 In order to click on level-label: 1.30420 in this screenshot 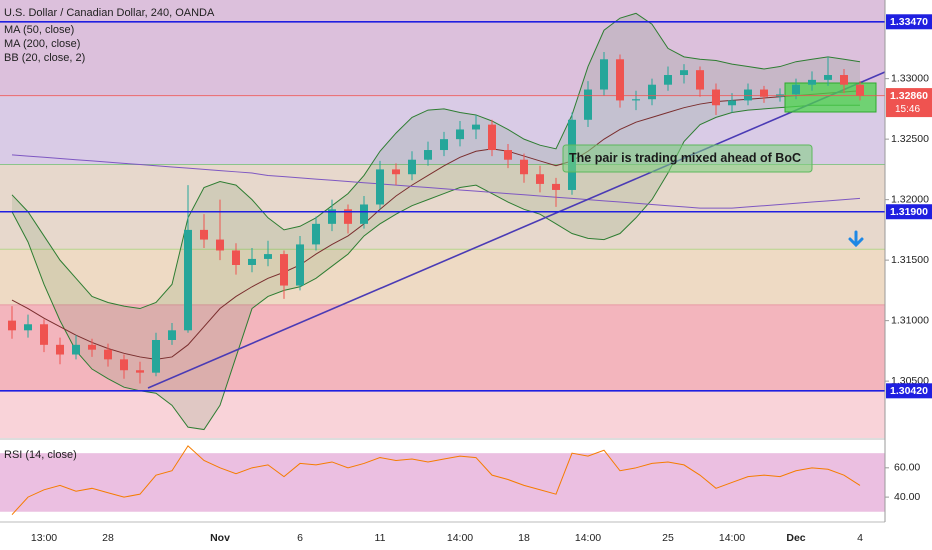, I will do `click(909, 391)`.